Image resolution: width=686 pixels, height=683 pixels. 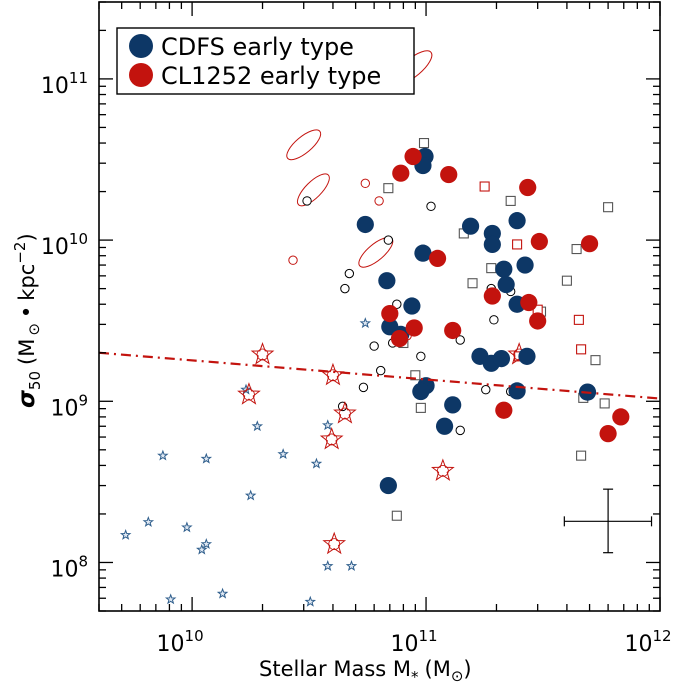 What do you see at coordinates (415, 675) in the screenshot?
I see `x-title-sub: *` at bounding box center [415, 675].